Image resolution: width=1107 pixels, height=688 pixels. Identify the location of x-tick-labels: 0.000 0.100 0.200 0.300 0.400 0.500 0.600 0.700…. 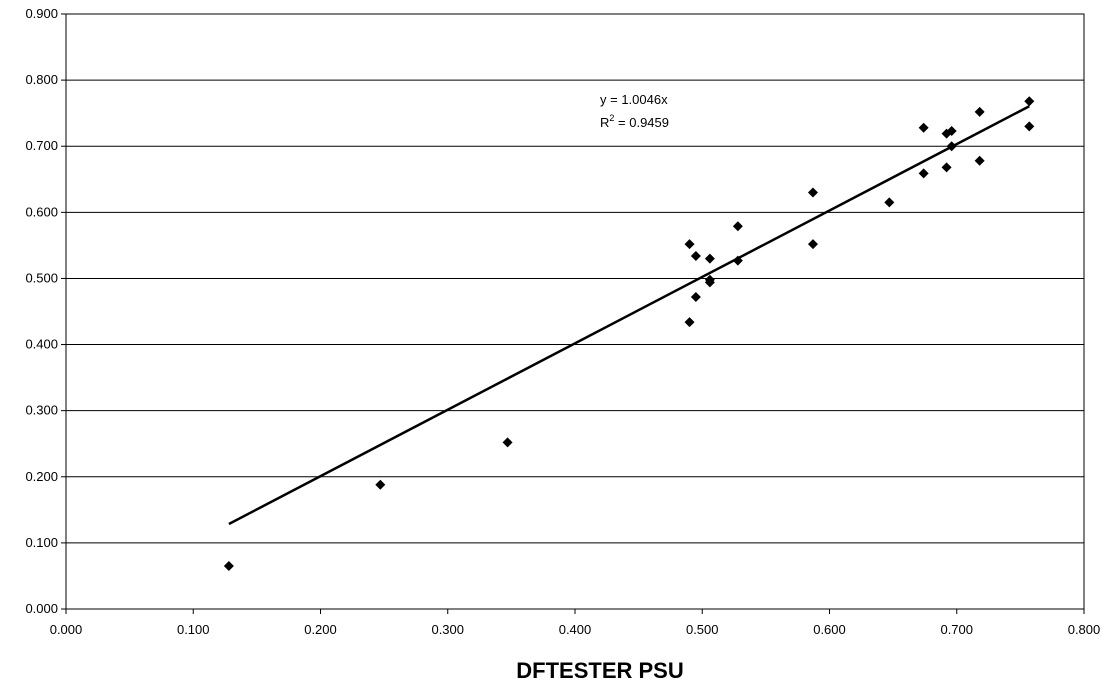
(575, 629).